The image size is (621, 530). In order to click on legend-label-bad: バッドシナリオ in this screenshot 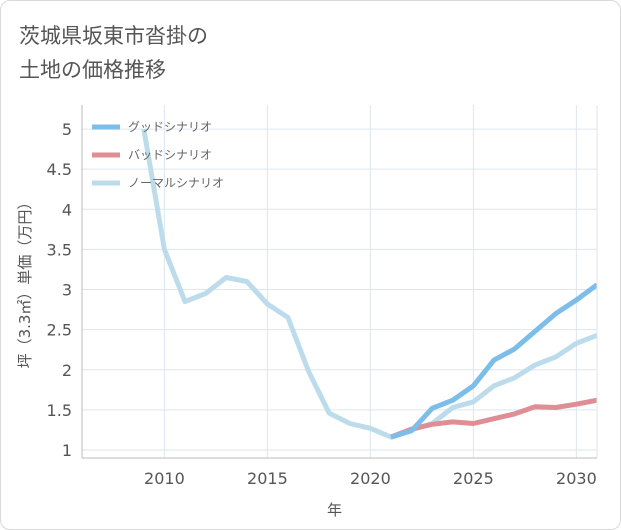, I will do `click(170, 155)`.